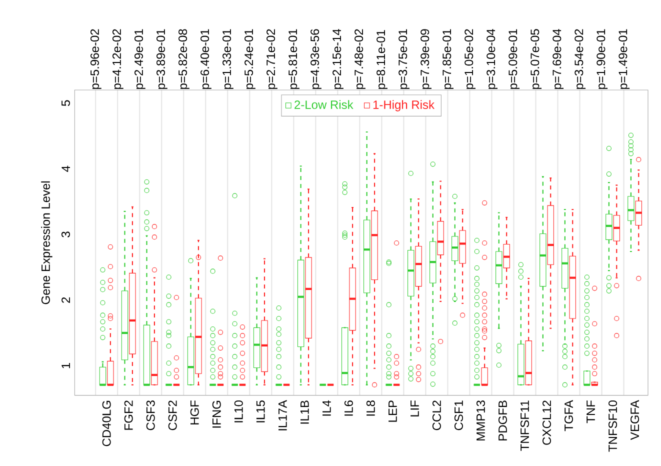 The width and height of the screenshot is (661, 466). I want to click on x-tick-label: CSF1, so click(458, 415).